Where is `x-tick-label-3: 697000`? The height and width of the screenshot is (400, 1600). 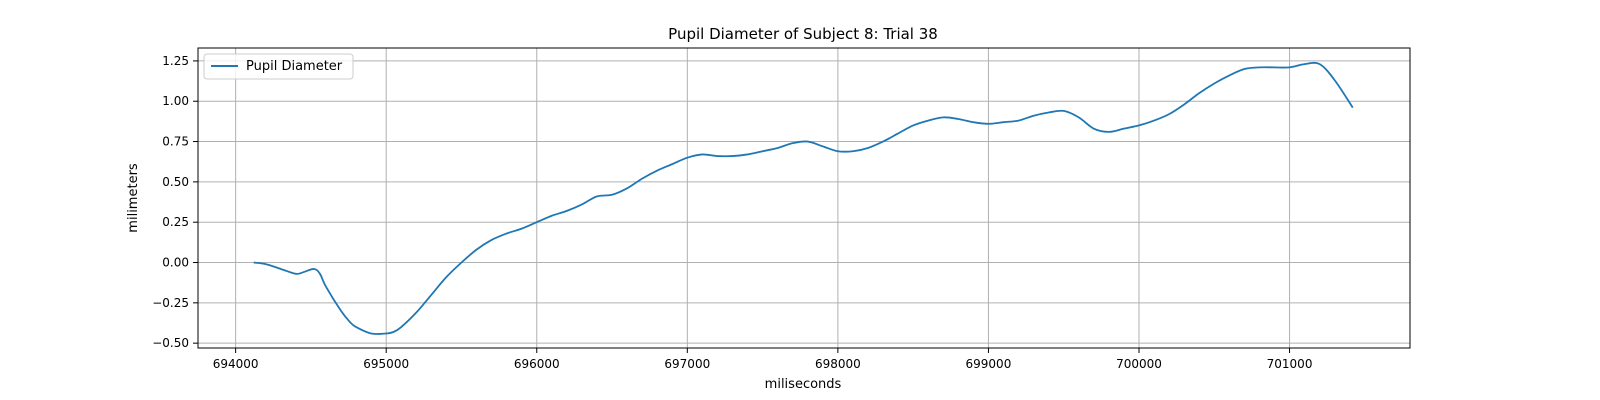
x-tick-label-3: 697000 is located at coordinates (687, 364).